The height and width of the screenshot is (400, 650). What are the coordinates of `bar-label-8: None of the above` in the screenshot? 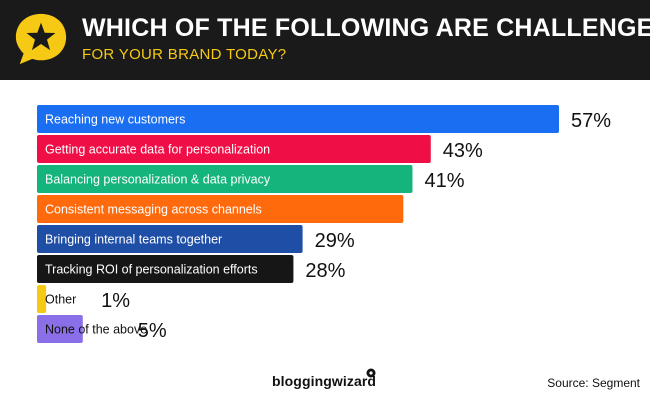 It's located at (96, 330).